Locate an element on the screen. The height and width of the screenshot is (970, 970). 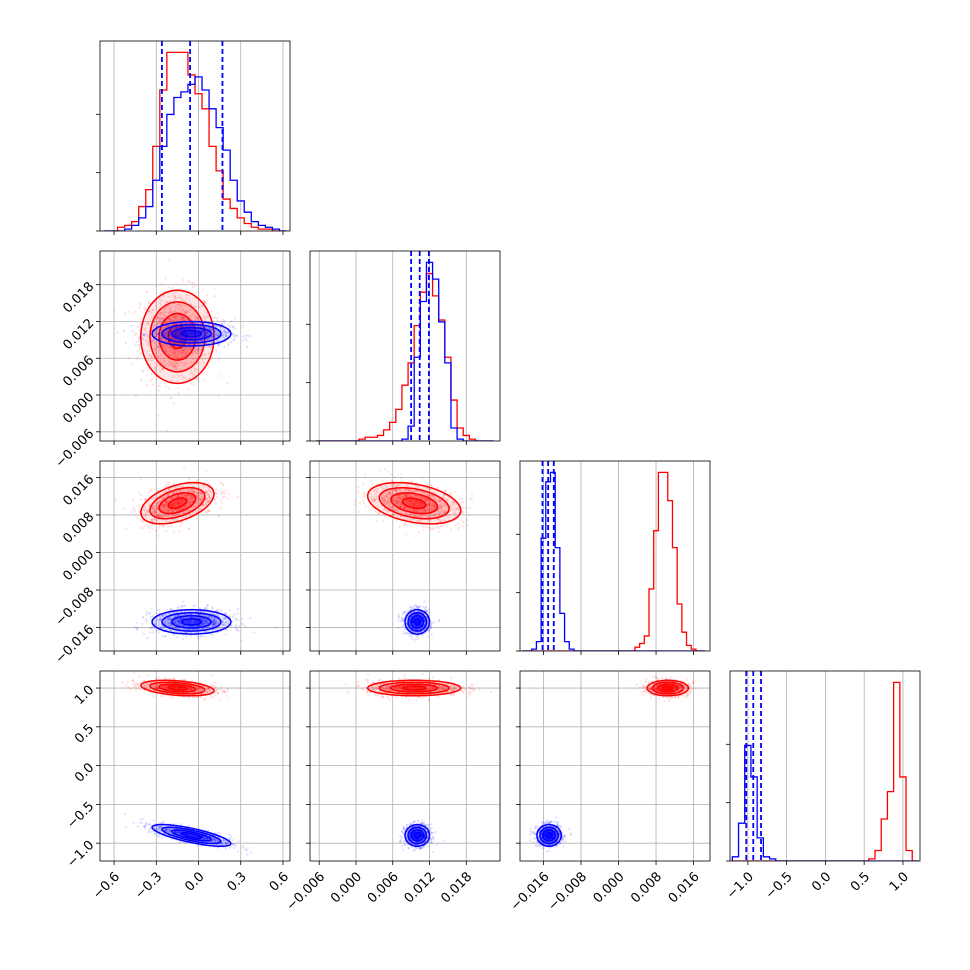
y-tick-label: −0.008 is located at coordinates (75, 607).